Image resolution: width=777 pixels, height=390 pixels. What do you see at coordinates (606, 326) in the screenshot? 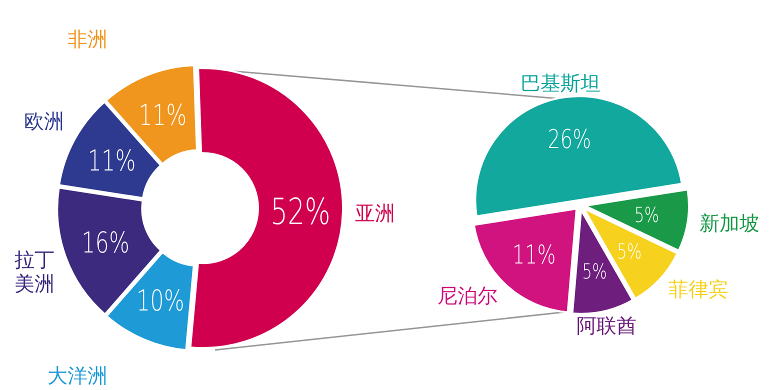
I see `slice-label: 阿联酋` at bounding box center [606, 326].